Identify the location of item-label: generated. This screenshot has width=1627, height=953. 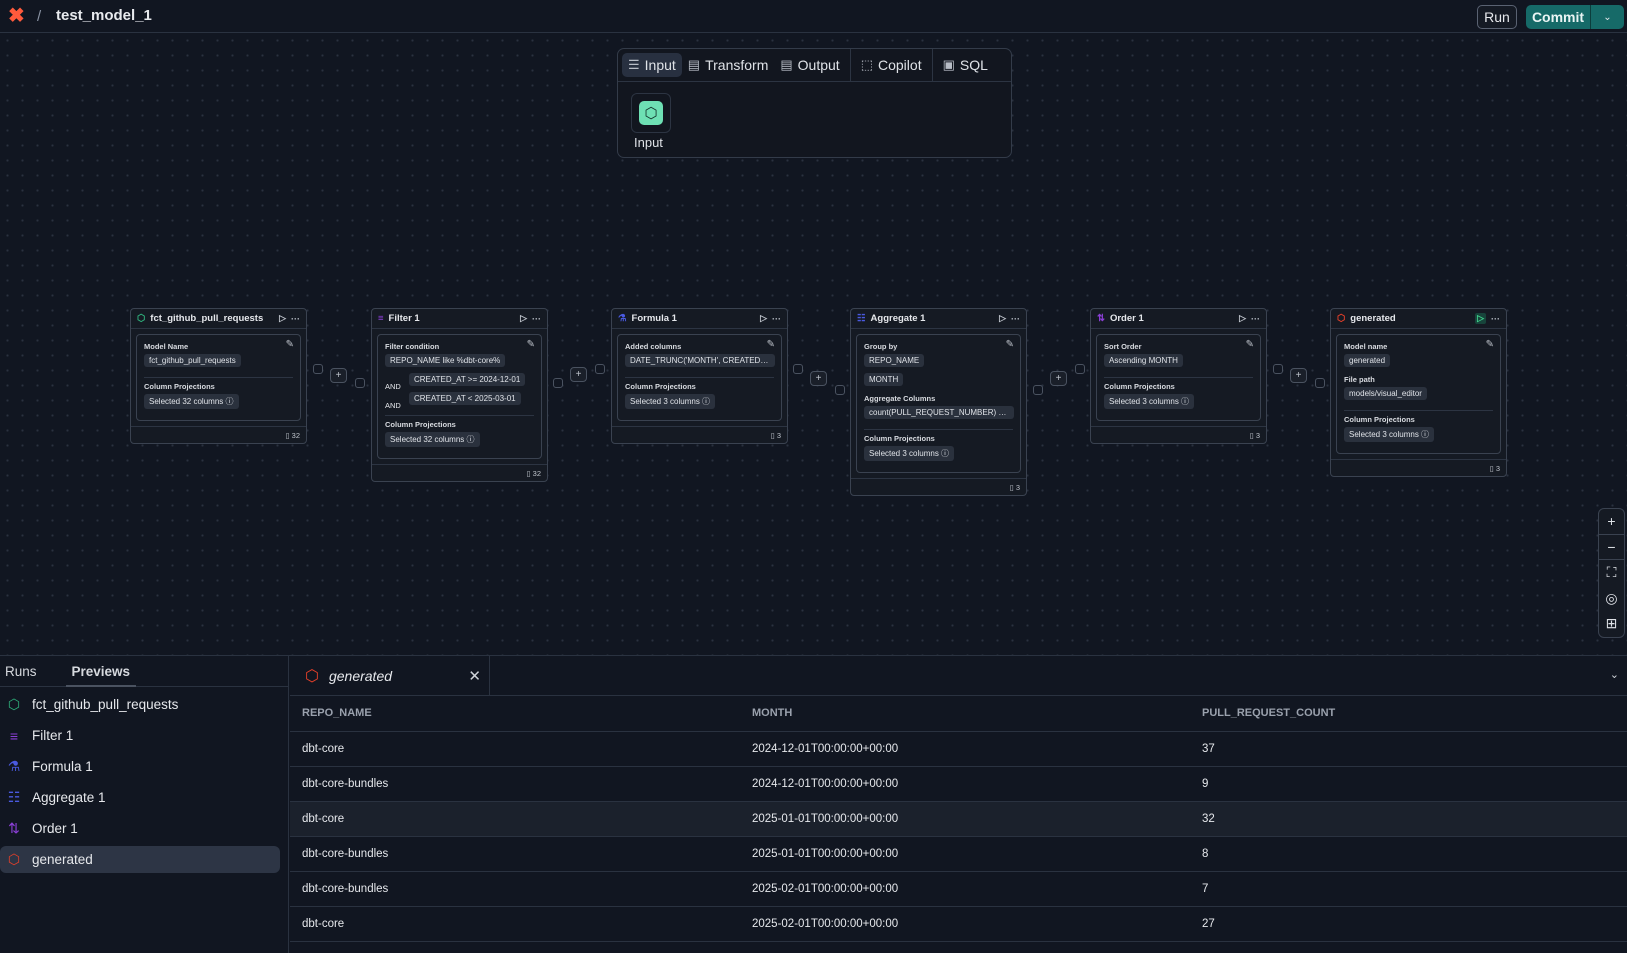
(62, 859).